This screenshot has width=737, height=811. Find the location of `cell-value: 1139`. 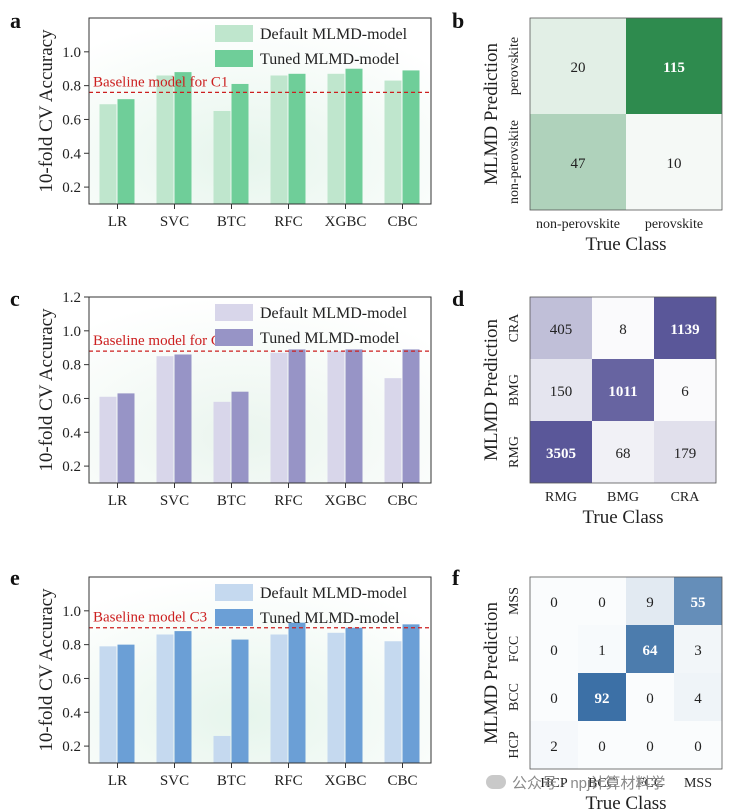

cell-value: 1139 is located at coordinates (684, 330).